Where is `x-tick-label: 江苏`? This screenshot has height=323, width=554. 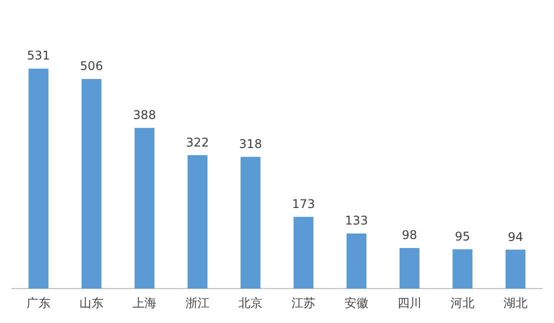
x-tick-label: 江苏 is located at coordinates (304, 303).